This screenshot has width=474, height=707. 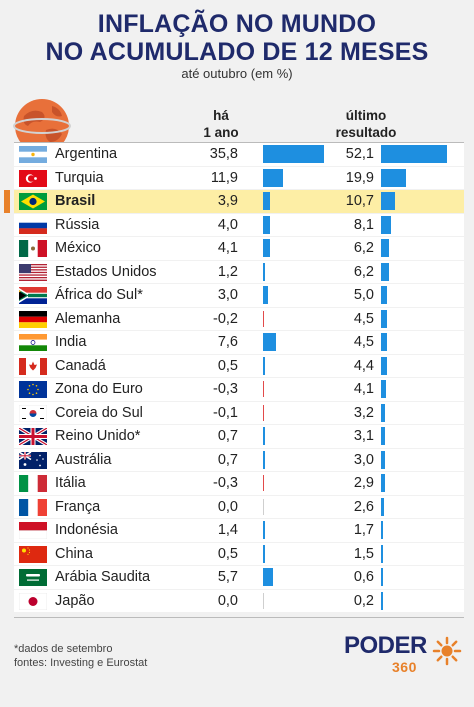 What do you see at coordinates (33, 295) in the screenshot?
I see `south-africa-flag-icon` at bounding box center [33, 295].